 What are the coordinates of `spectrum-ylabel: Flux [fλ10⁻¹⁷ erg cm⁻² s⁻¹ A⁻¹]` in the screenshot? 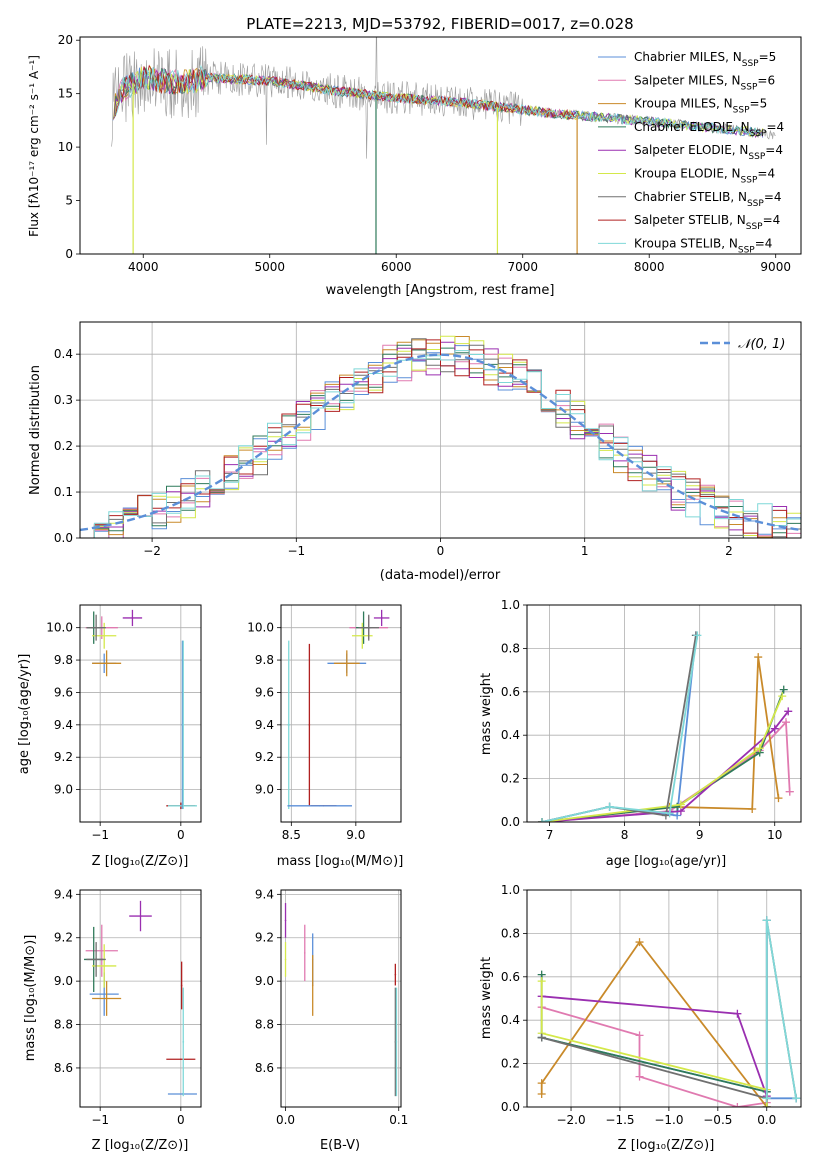 It's located at (34, 146).